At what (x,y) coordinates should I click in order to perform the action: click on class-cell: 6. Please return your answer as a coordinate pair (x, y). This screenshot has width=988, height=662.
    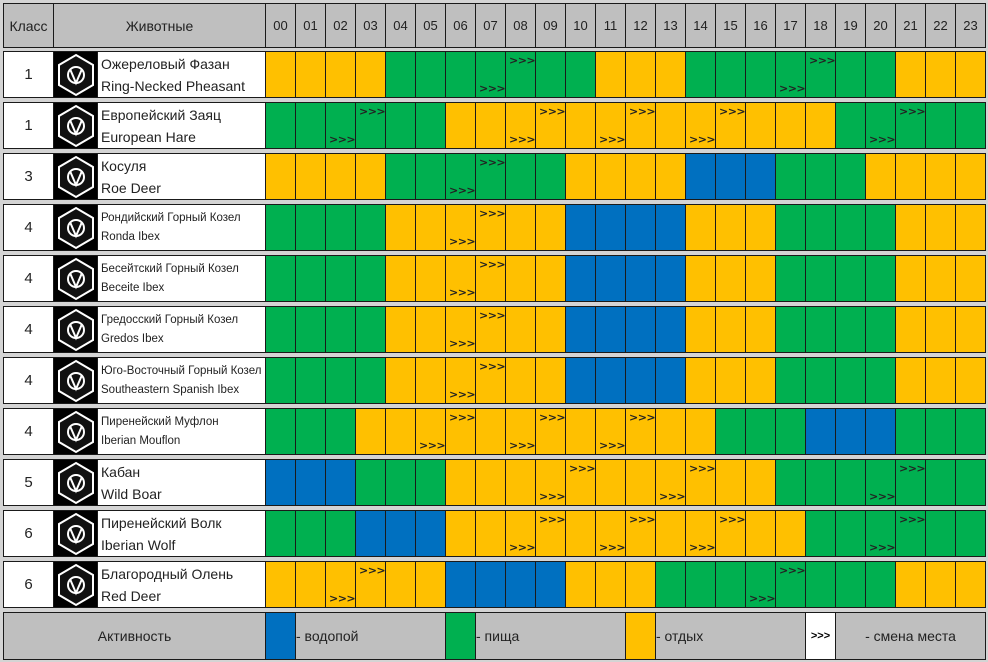
    Looking at the image, I should click on (28, 533).